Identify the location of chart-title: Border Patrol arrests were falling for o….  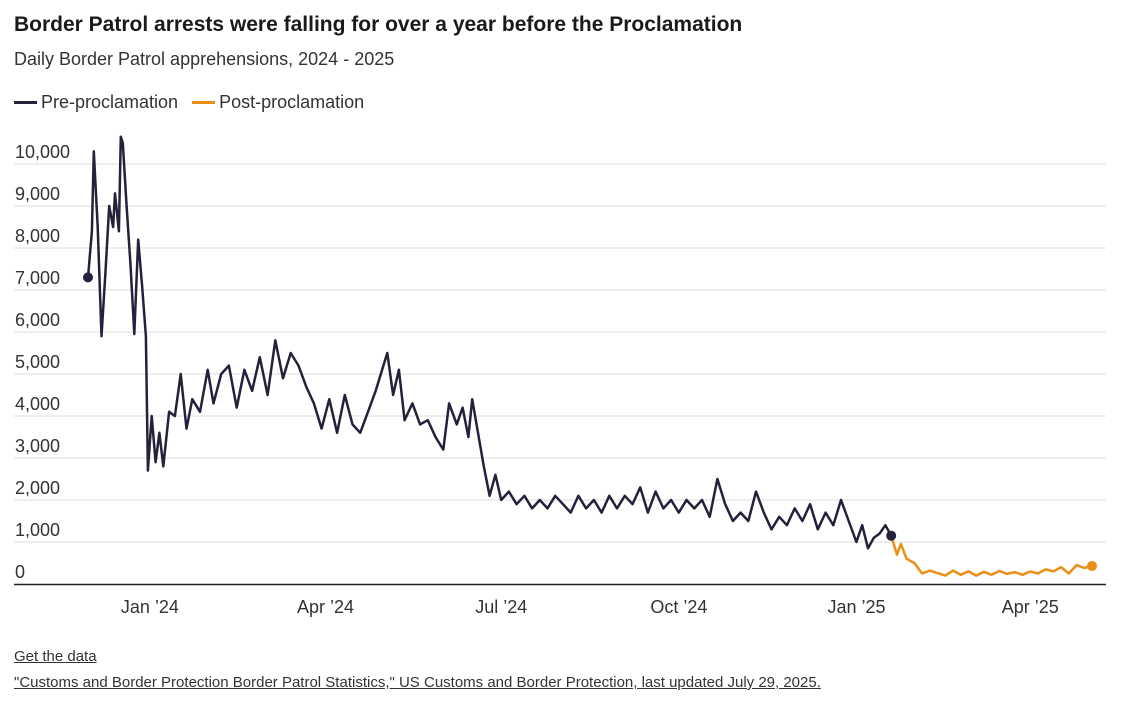
(378, 24).